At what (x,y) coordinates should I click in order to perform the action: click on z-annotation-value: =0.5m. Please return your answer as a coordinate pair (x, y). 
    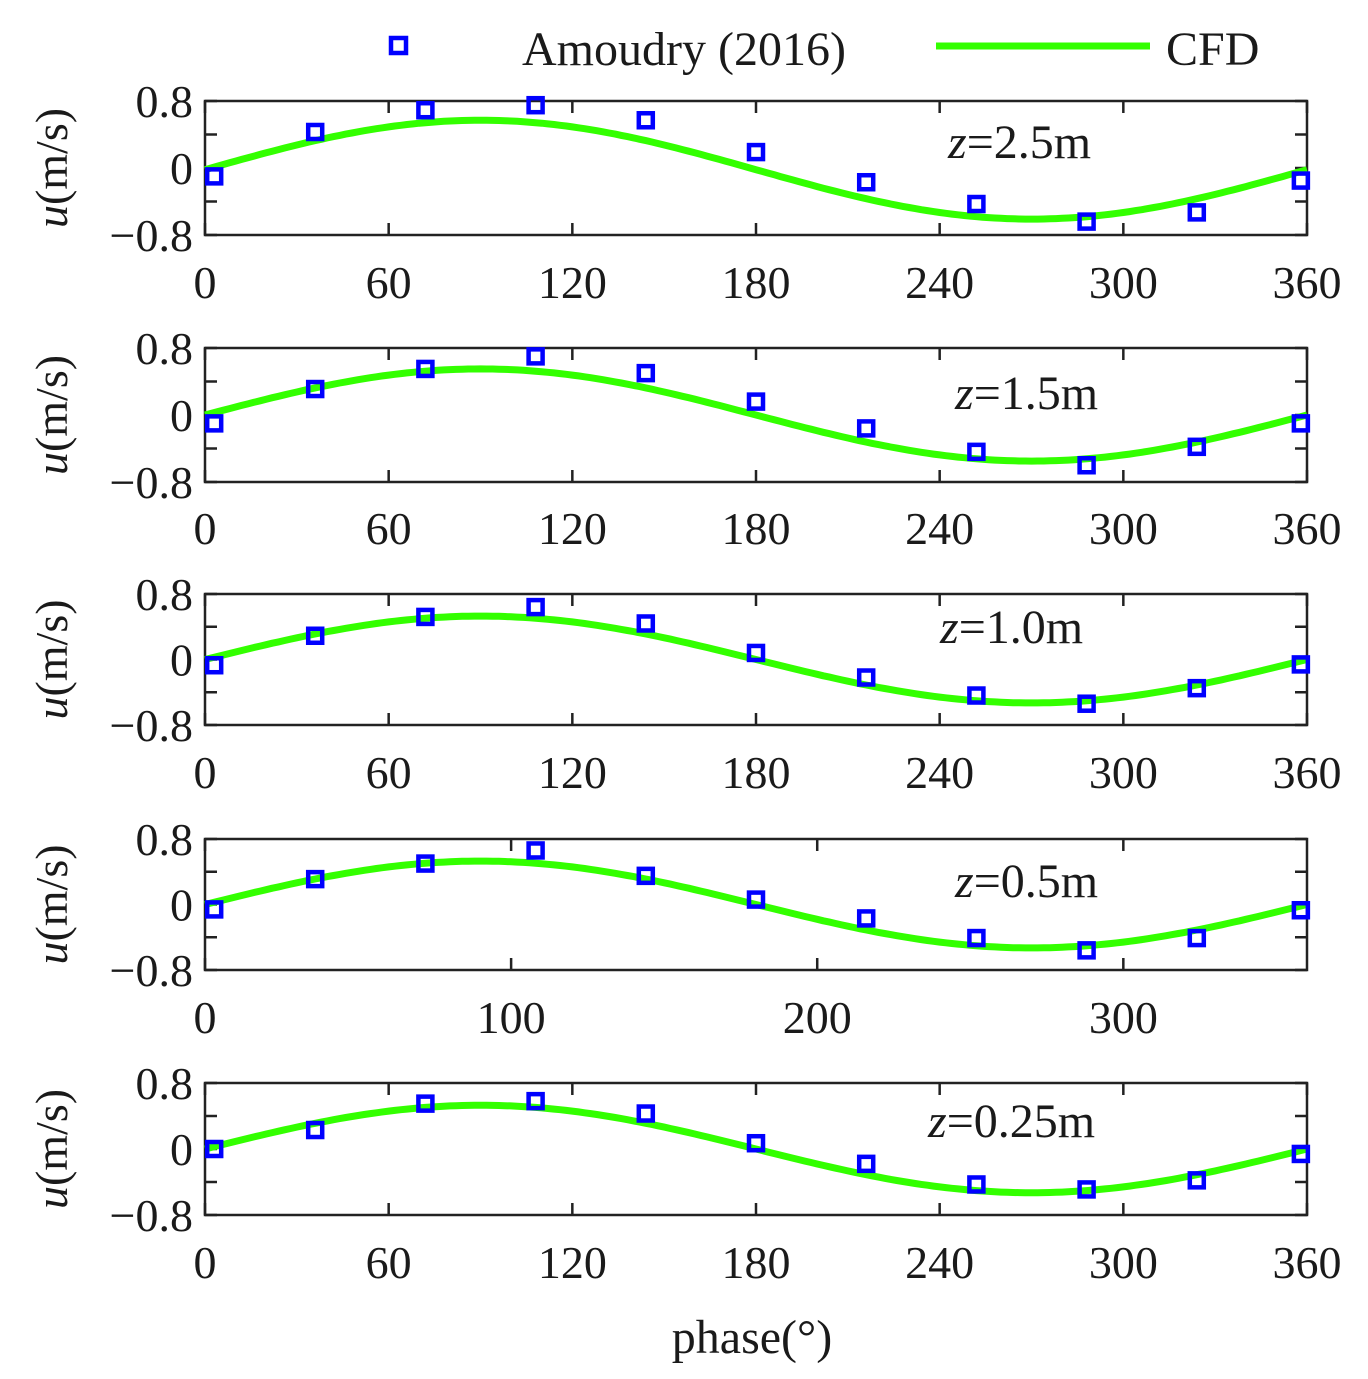
    Looking at the image, I should click on (1036, 881).